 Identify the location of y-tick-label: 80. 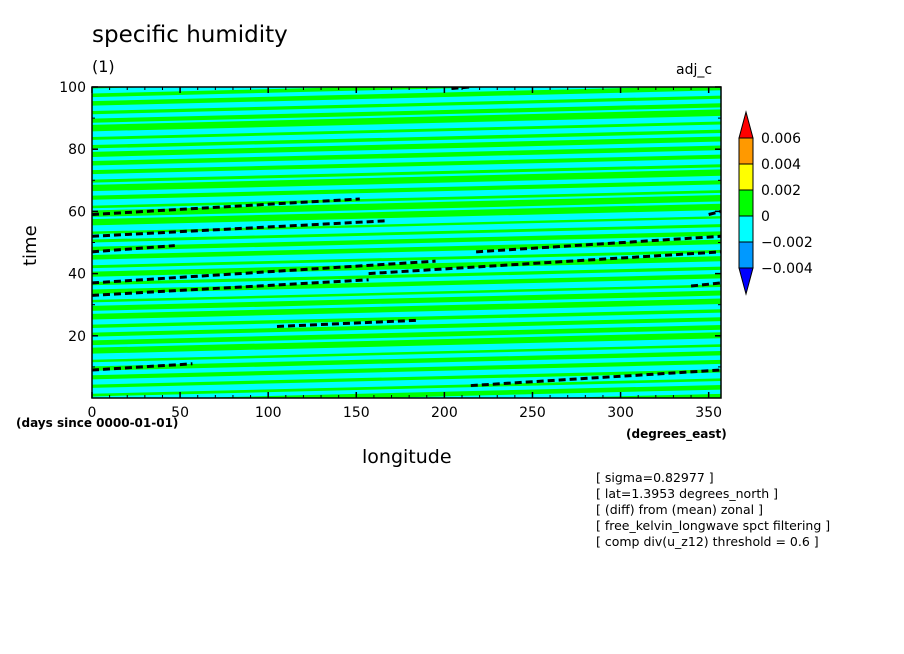
(77, 150).